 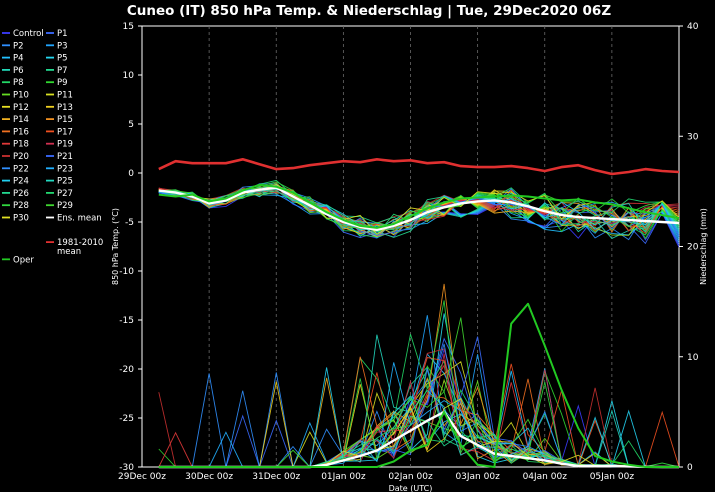 I want to click on legend-label: P3, so click(x=62, y=46).